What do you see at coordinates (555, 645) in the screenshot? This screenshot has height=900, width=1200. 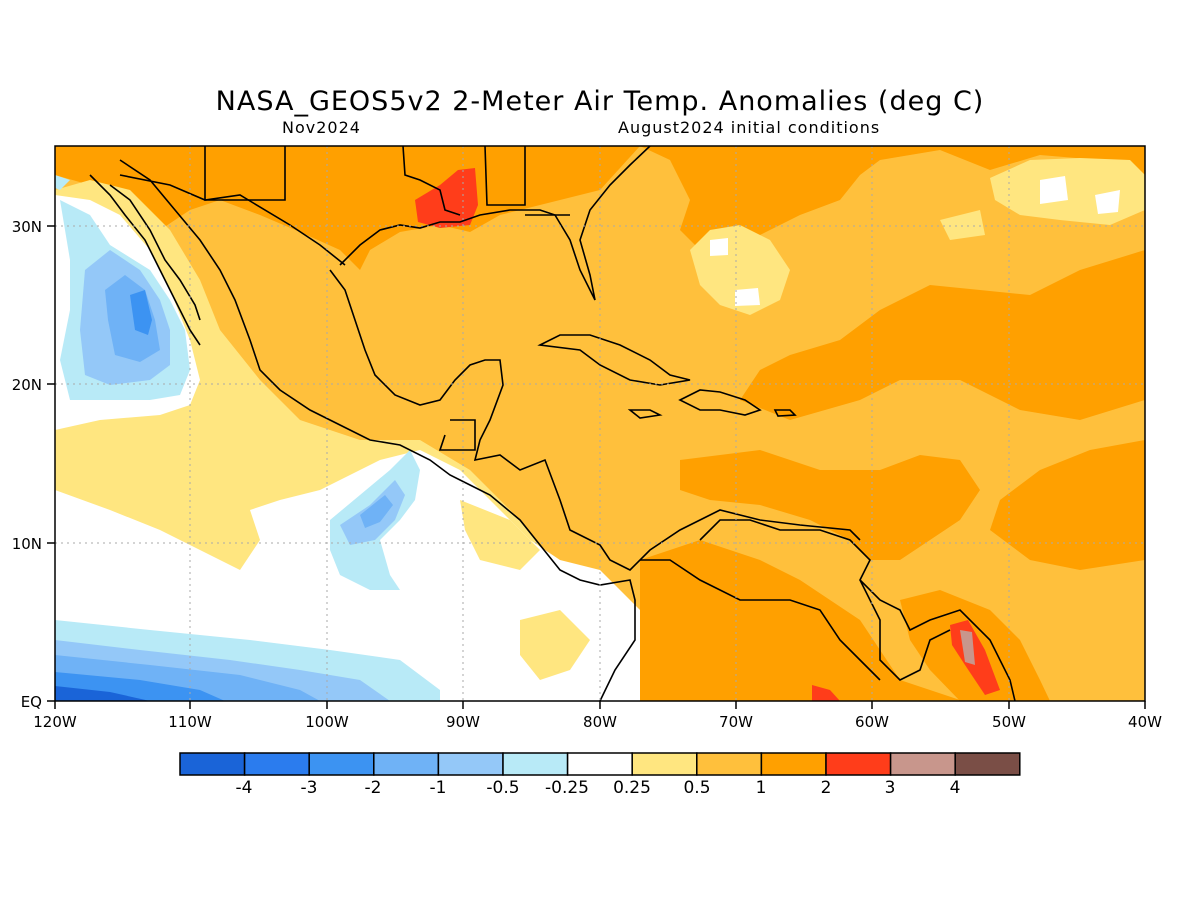 I see `field-mild-colombia-coast` at bounding box center [555, 645].